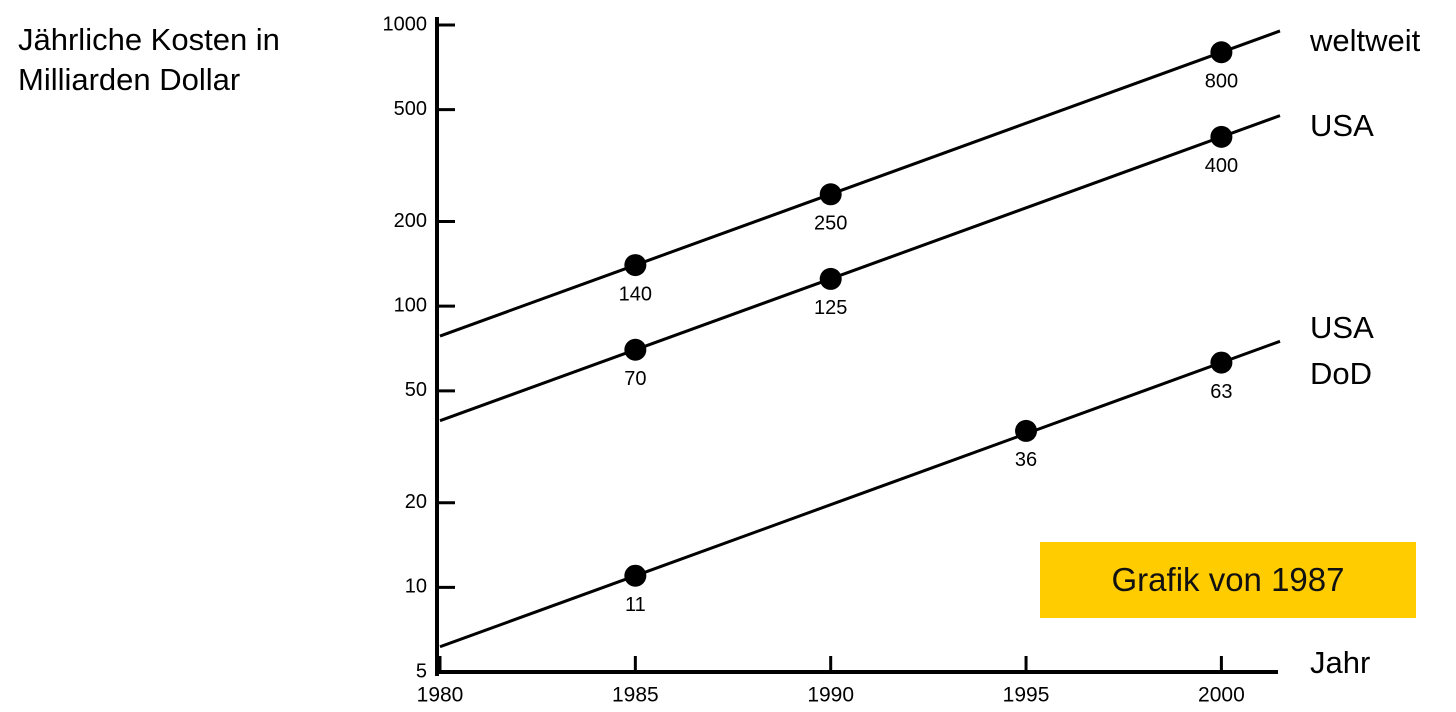  I want to click on value-label: 250, so click(830, 224).